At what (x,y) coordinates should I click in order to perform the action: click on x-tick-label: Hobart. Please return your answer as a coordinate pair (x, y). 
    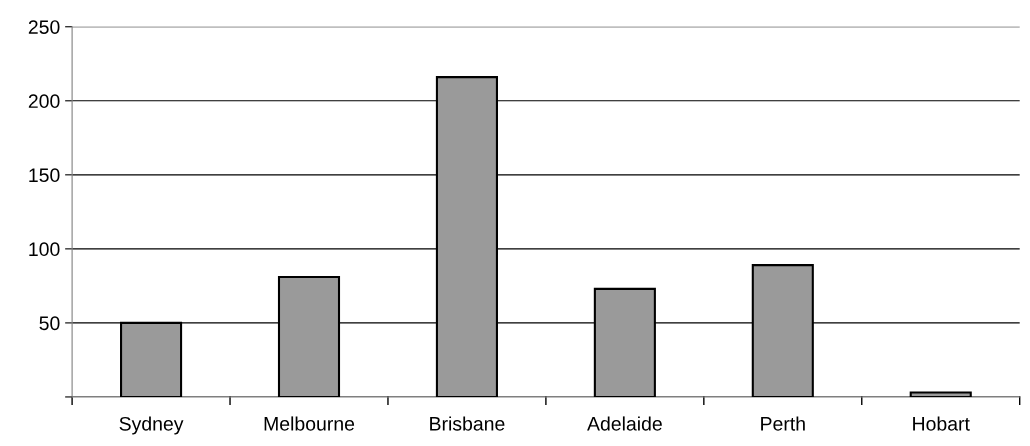
    Looking at the image, I should click on (941, 423).